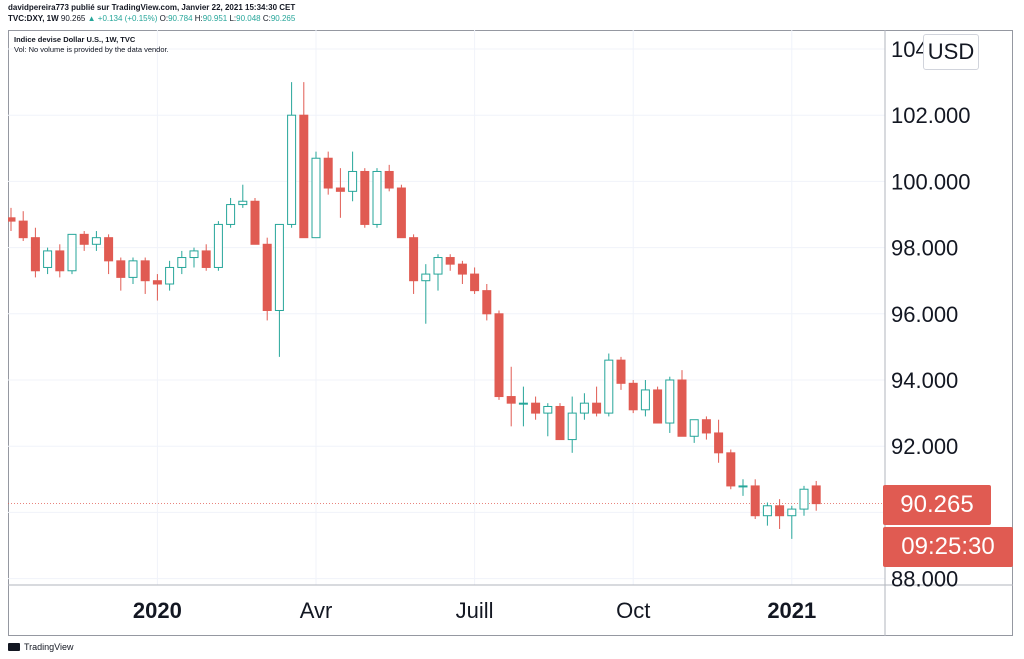 The image size is (1024, 659). I want to click on y-tick-label: 96.000, so click(924, 314).